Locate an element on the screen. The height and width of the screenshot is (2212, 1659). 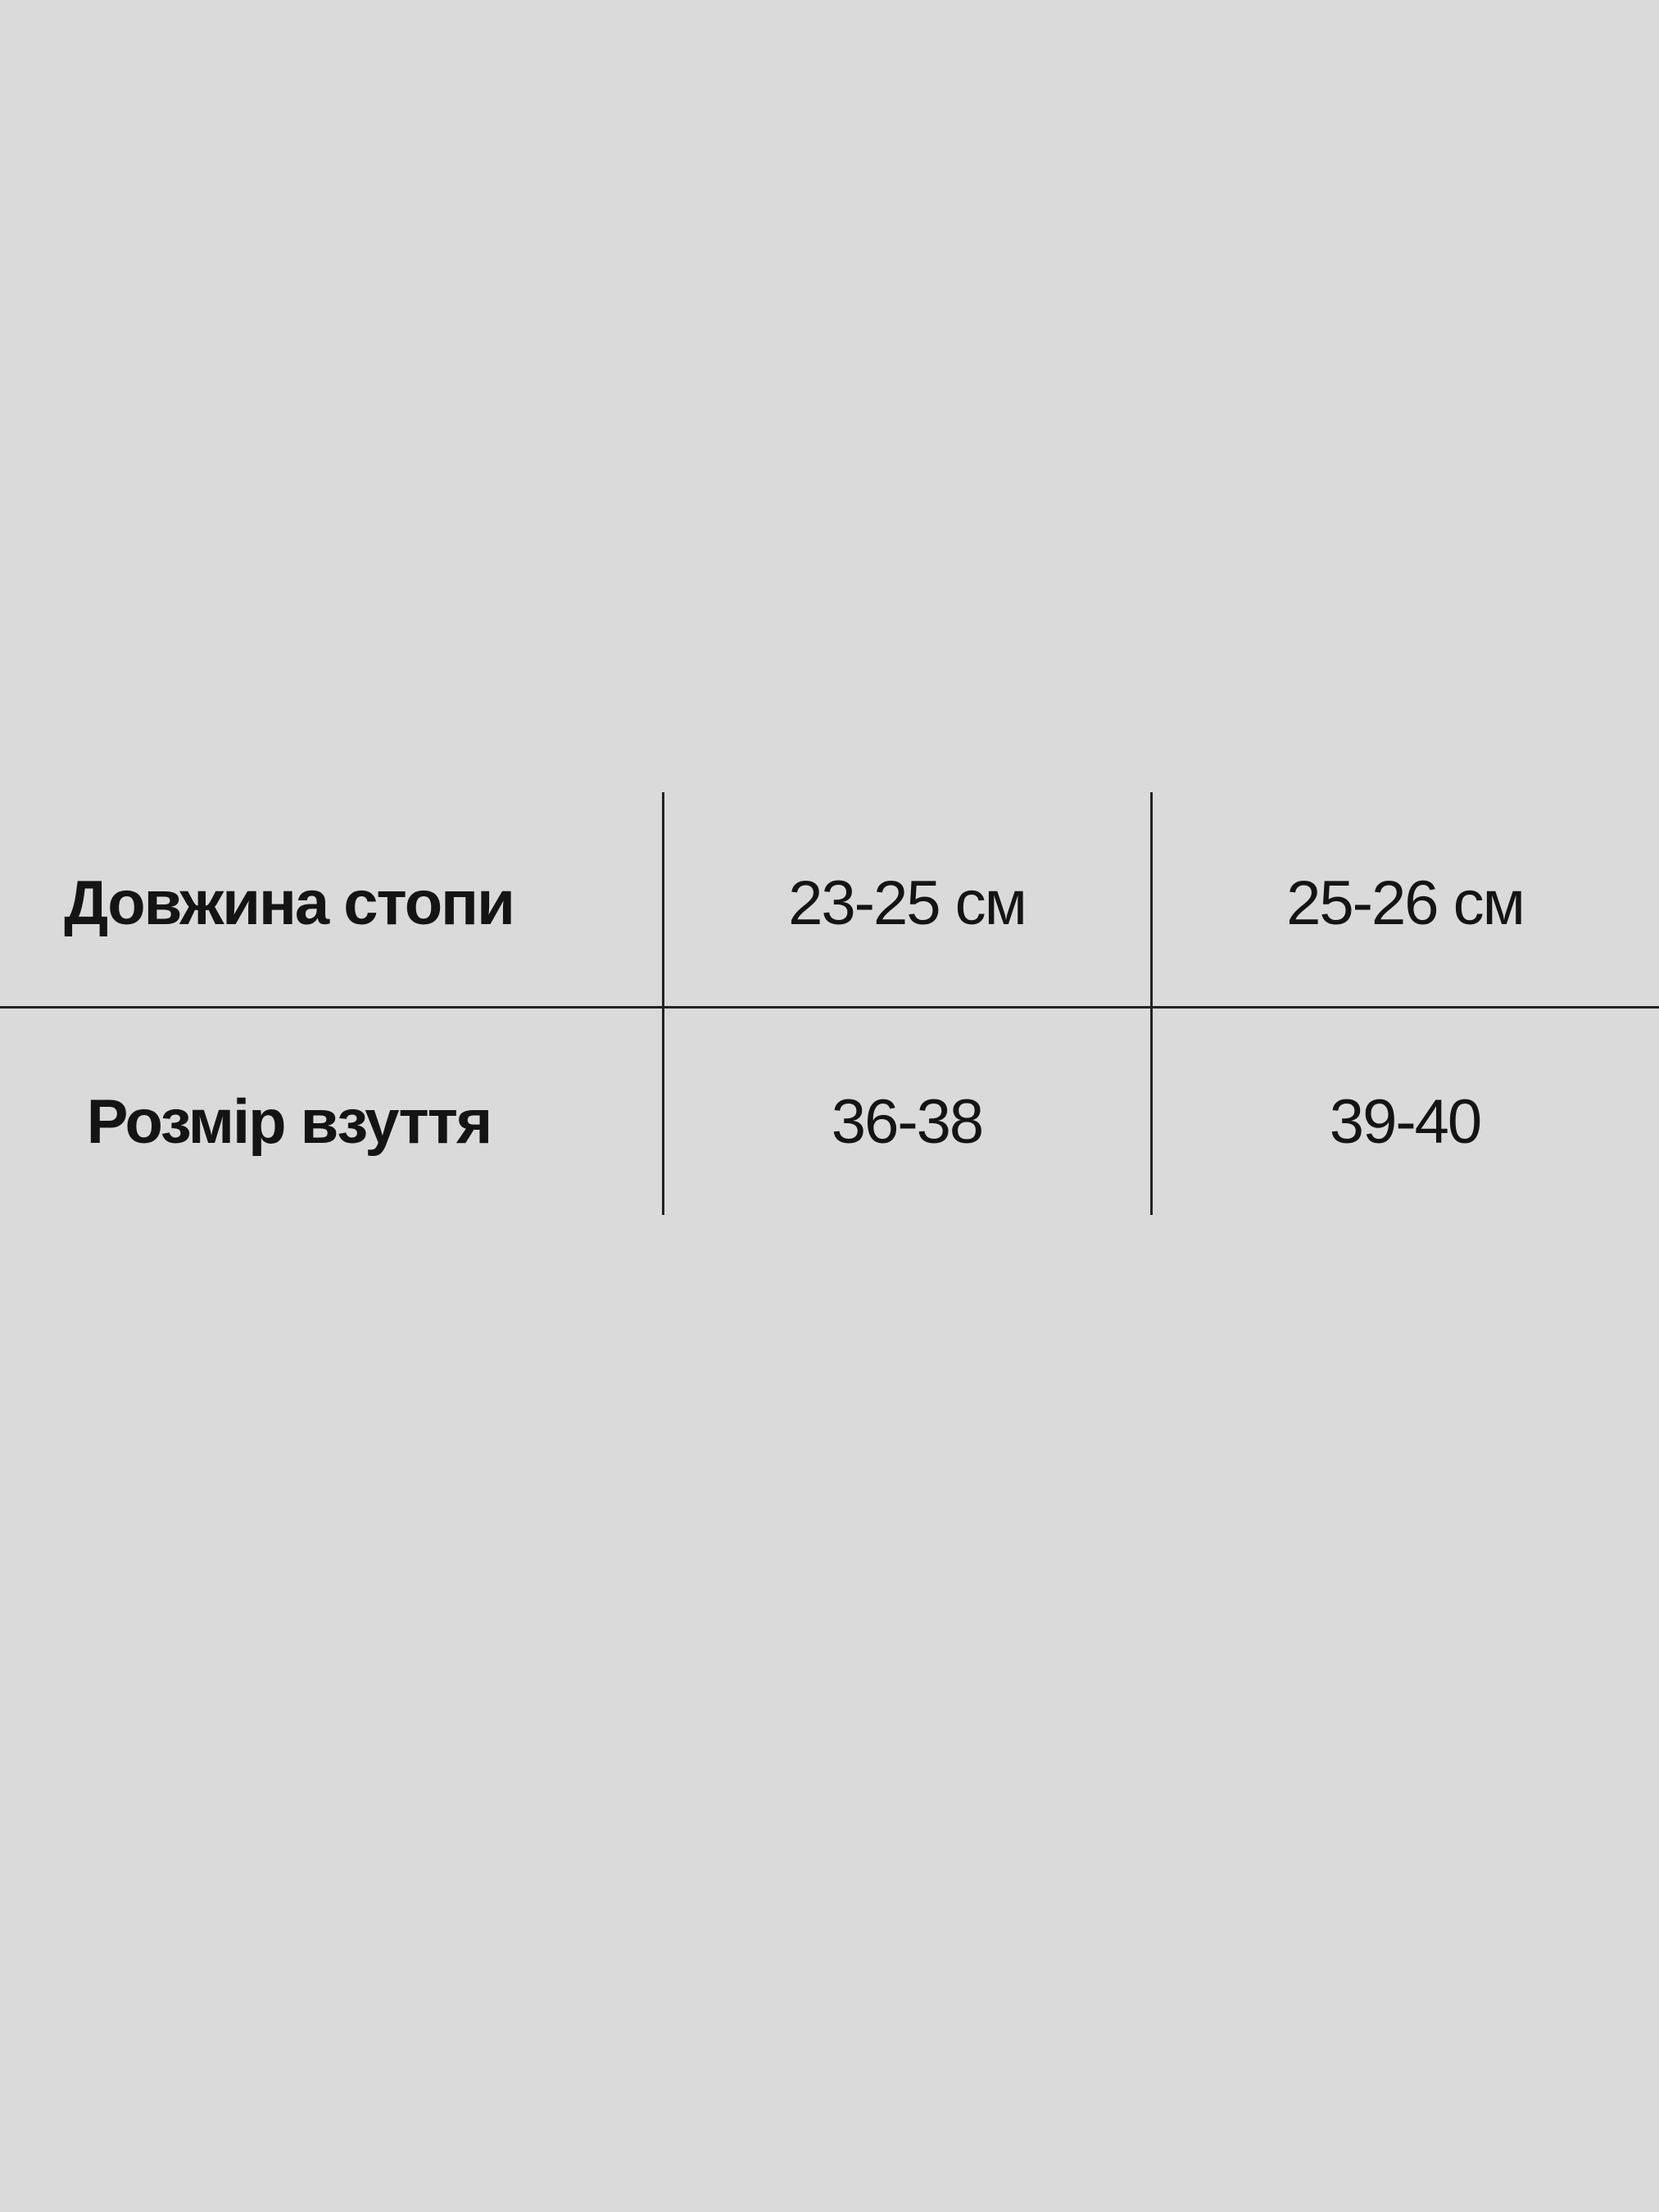
table-cell: 23-25 см is located at coordinates (907, 903).